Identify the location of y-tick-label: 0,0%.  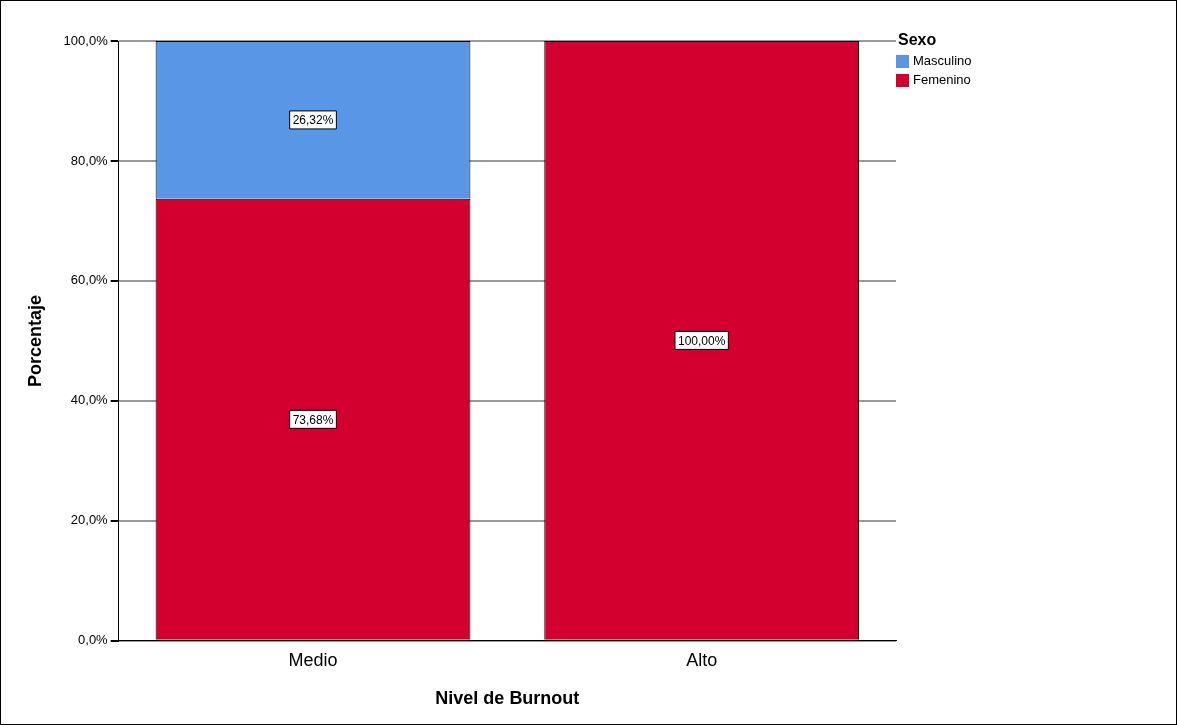
(93, 640).